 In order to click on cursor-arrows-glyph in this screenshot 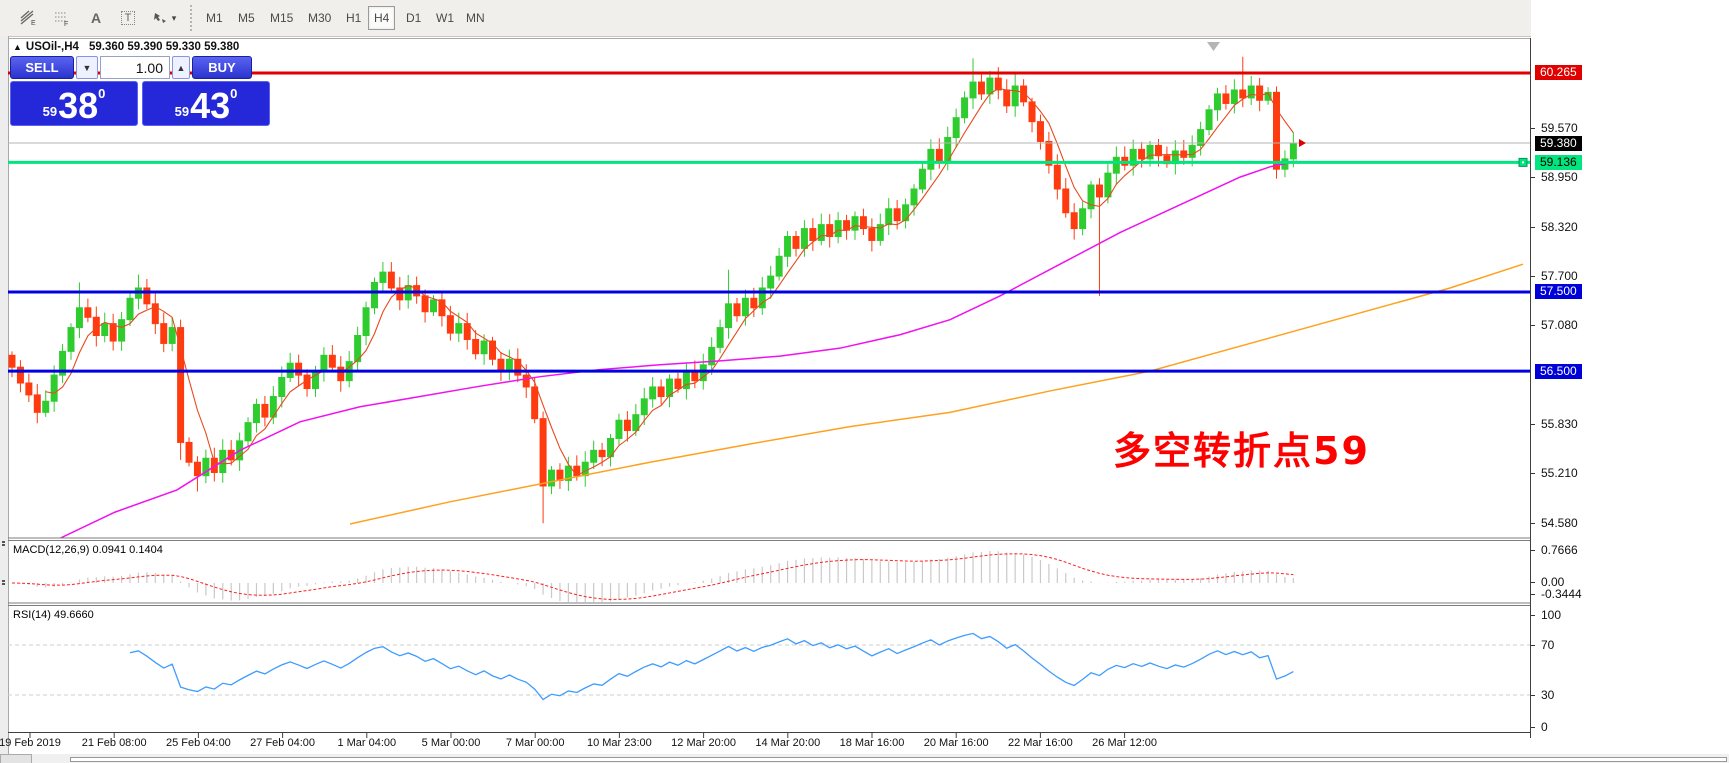, I will do `click(160, 18)`.